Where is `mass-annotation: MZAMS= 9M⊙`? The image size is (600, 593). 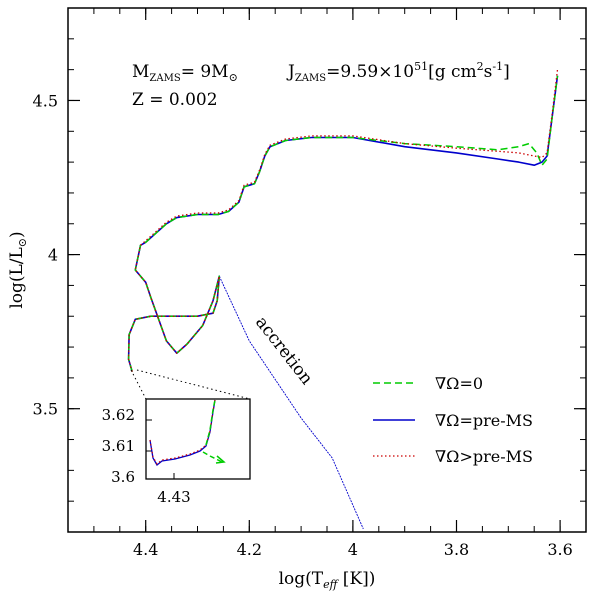 mass-annotation: MZAMS= 9M⊙ is located at coordinates (185, 73).